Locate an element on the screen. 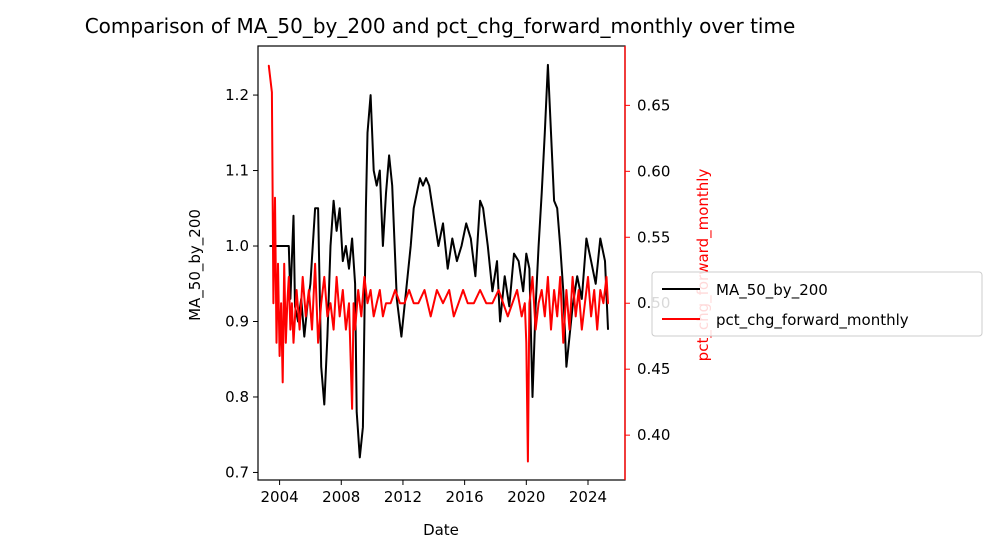  legend: MA_50_by_200 pct_chg_forward_monthly is located at coordinates (817, 304).